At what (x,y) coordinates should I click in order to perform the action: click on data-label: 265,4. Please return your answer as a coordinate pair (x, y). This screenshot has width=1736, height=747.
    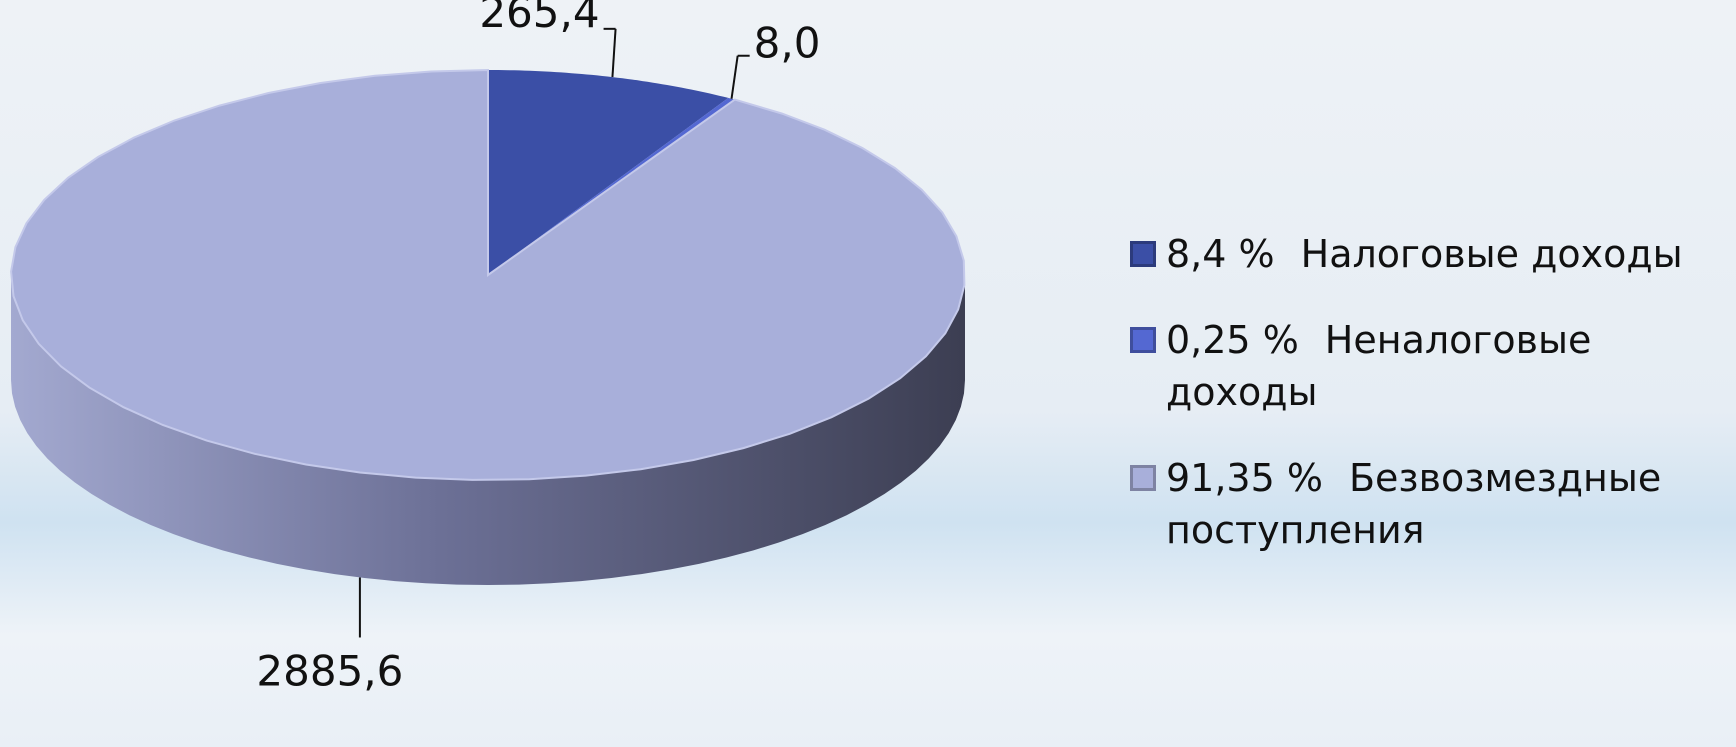
    Looking at the image, I should click on (539, 18).